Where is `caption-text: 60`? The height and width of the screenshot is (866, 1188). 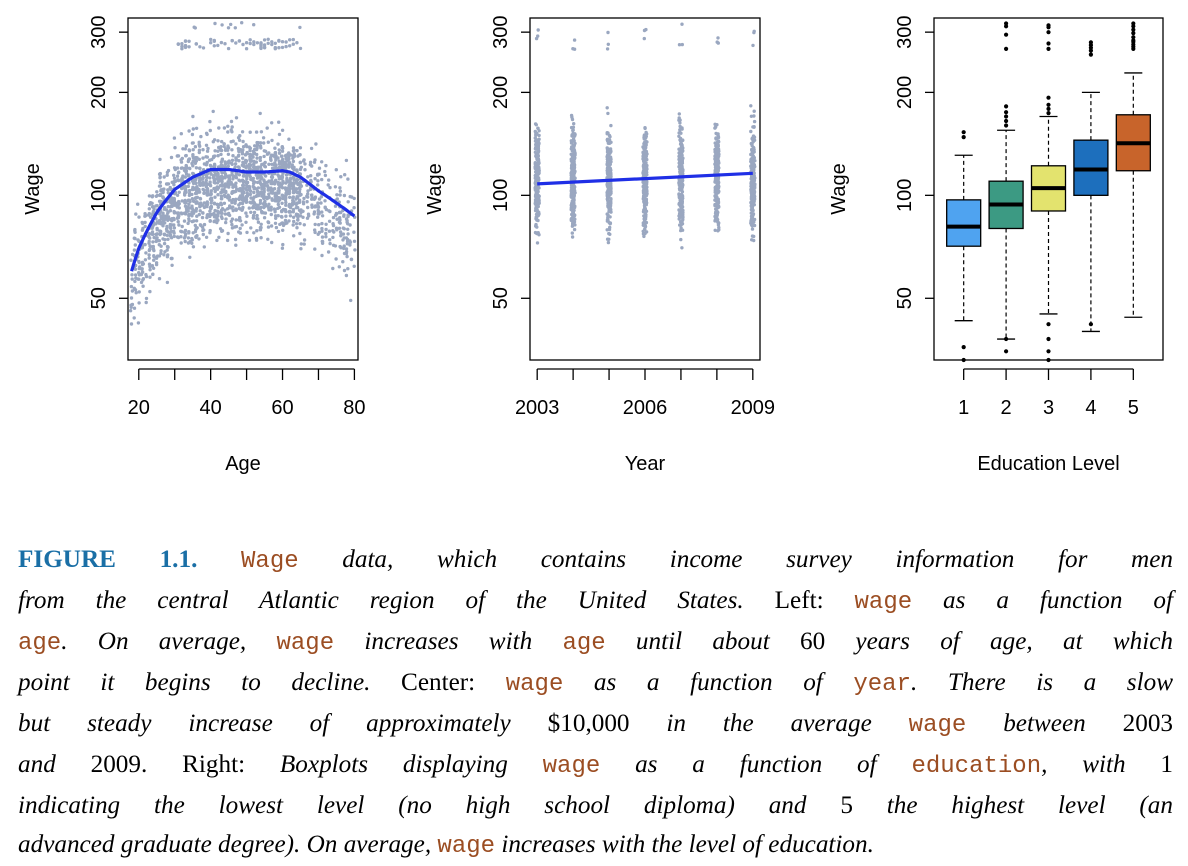 caption-text: 60 is located at coordinates (812, 641).